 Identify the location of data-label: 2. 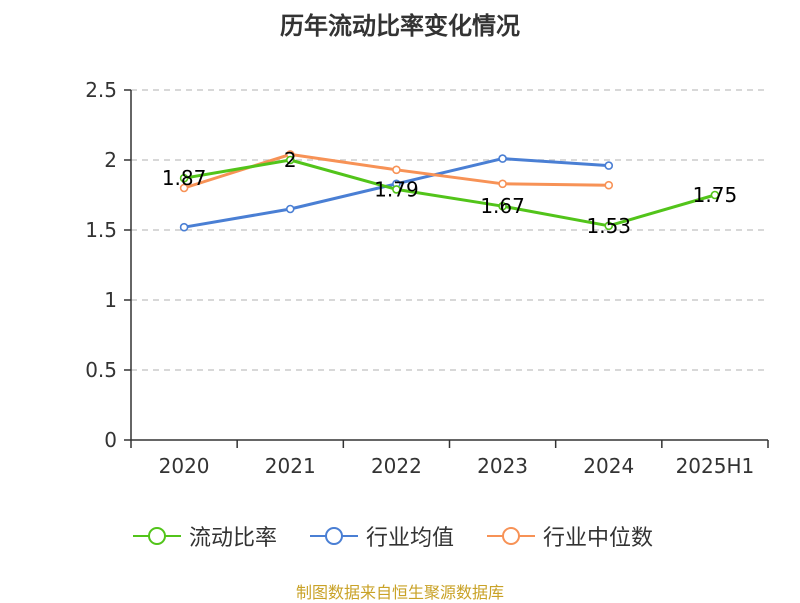
(290, 160).